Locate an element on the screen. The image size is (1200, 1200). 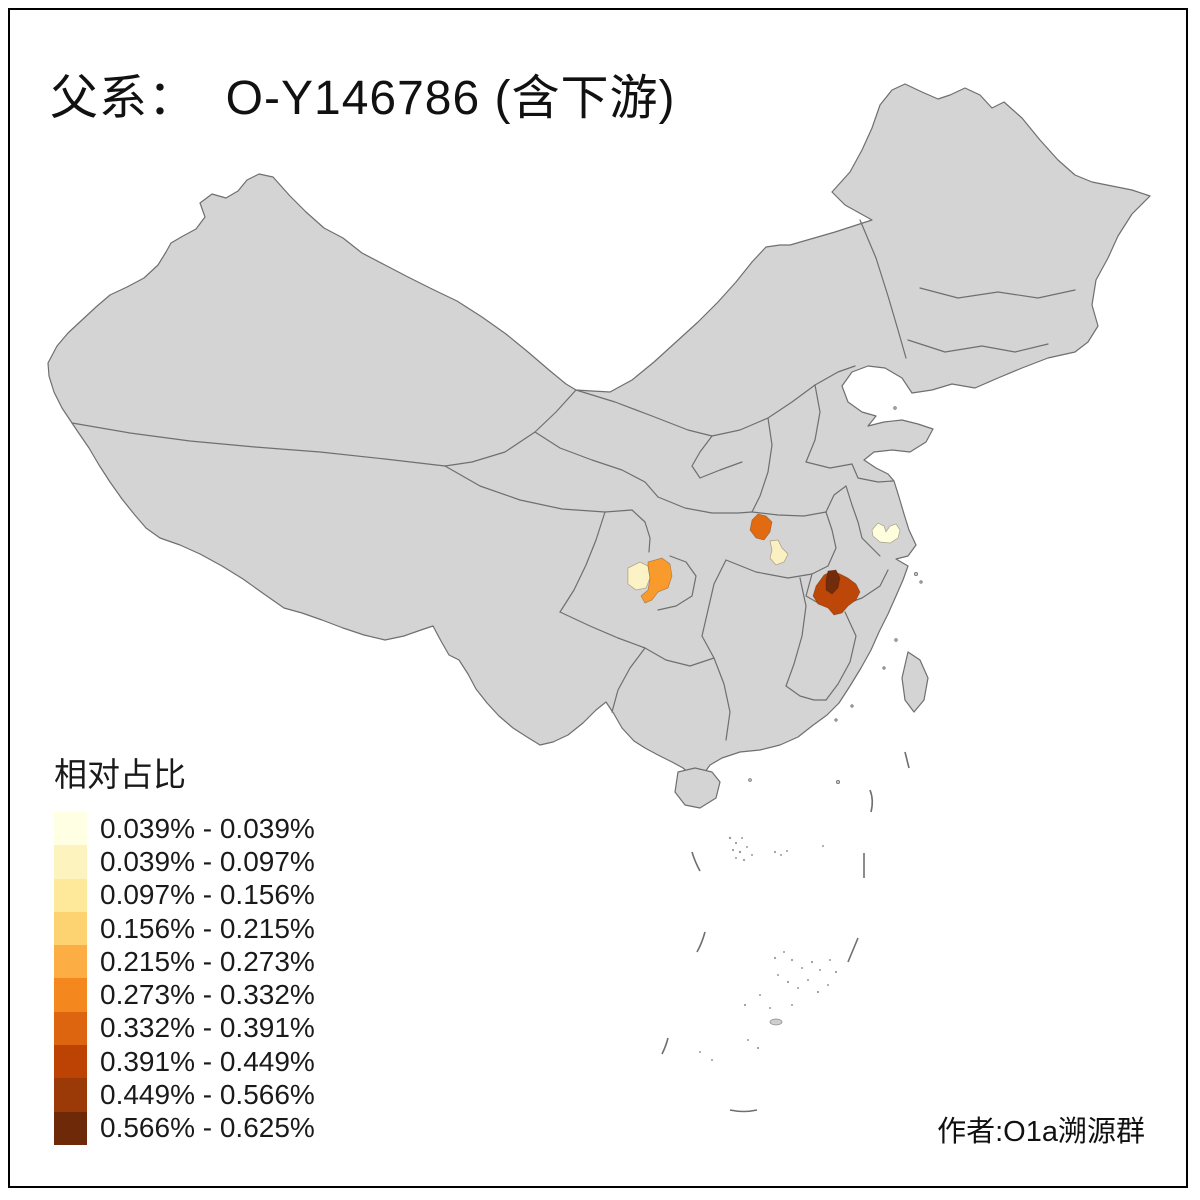
coastal-islets is located at coordinates (835, 595).